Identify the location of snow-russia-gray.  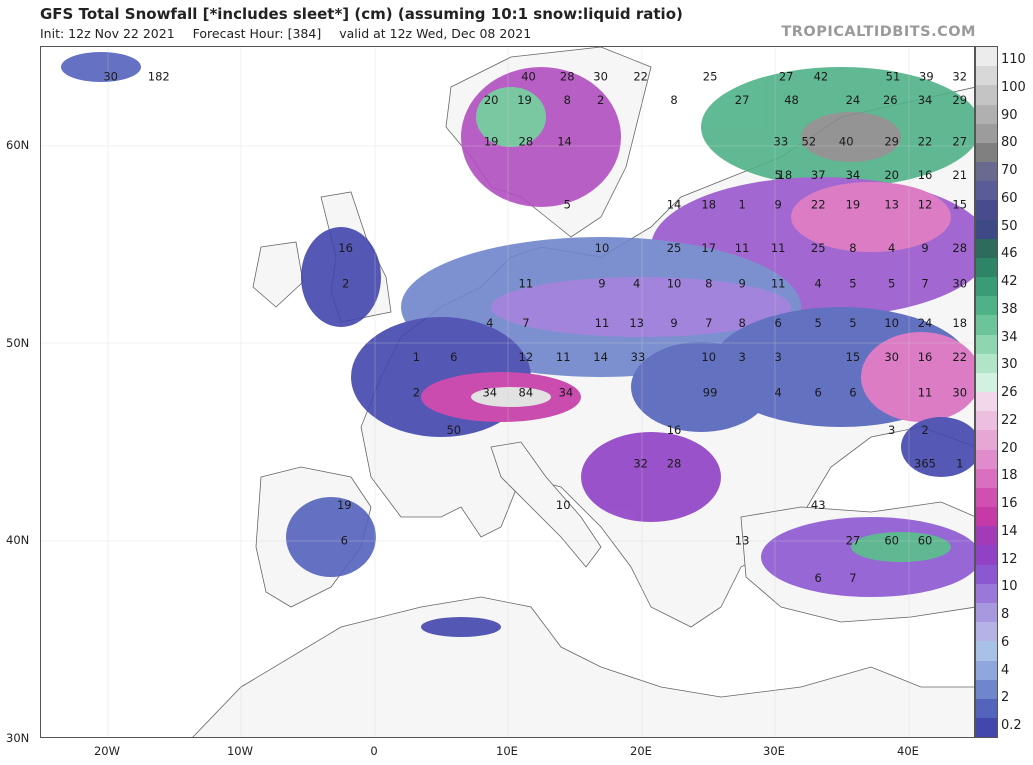
(851, 137).